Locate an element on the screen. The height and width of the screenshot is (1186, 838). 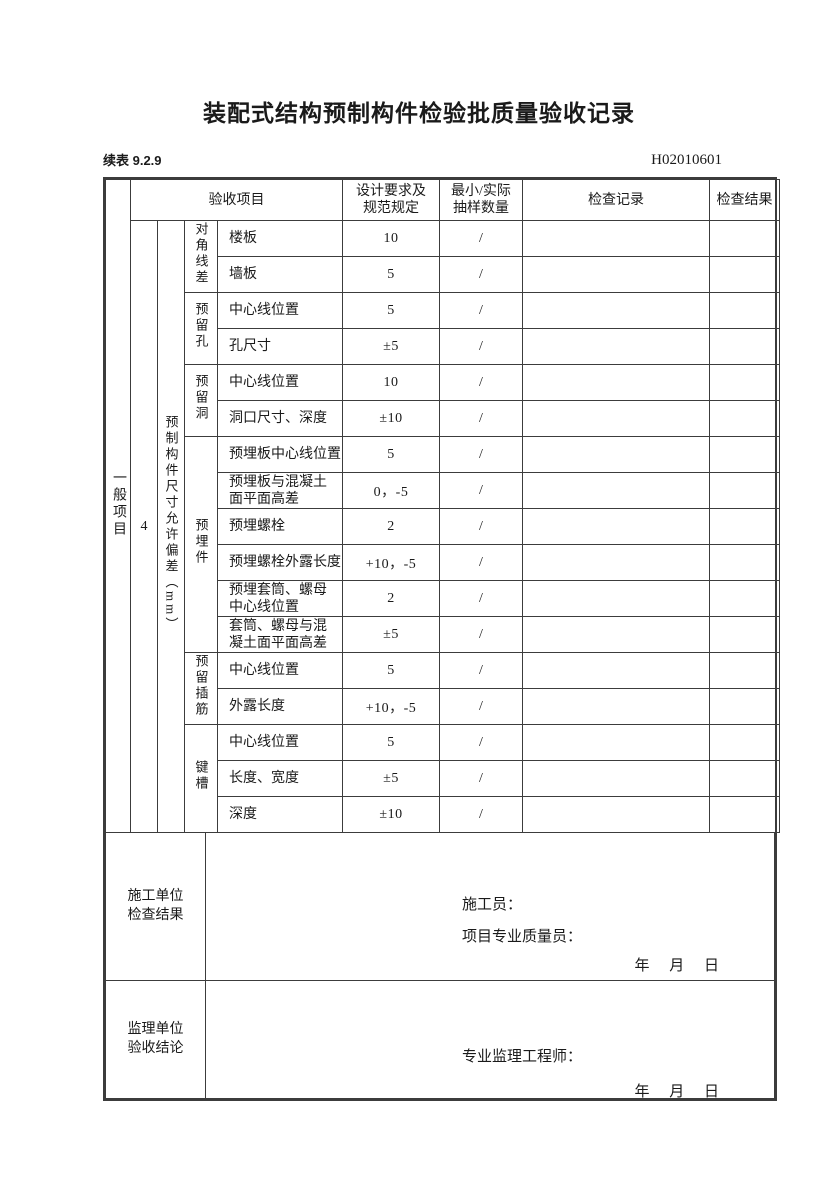
table-row: 预埋套筒、螺母 中心线位置 2 / is located at coordinates (443, 598).